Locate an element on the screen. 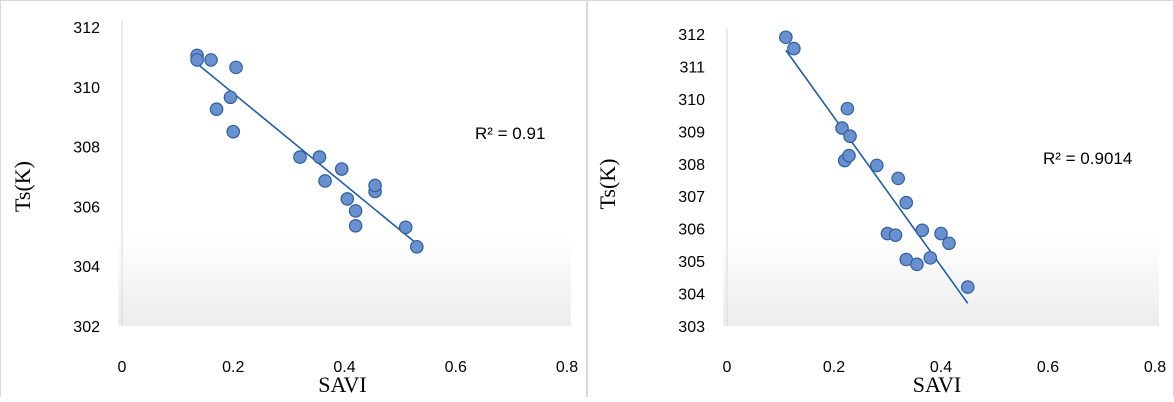  r-squared-annotation: R² = 0.9014 is located at coordinates (1087, 158).